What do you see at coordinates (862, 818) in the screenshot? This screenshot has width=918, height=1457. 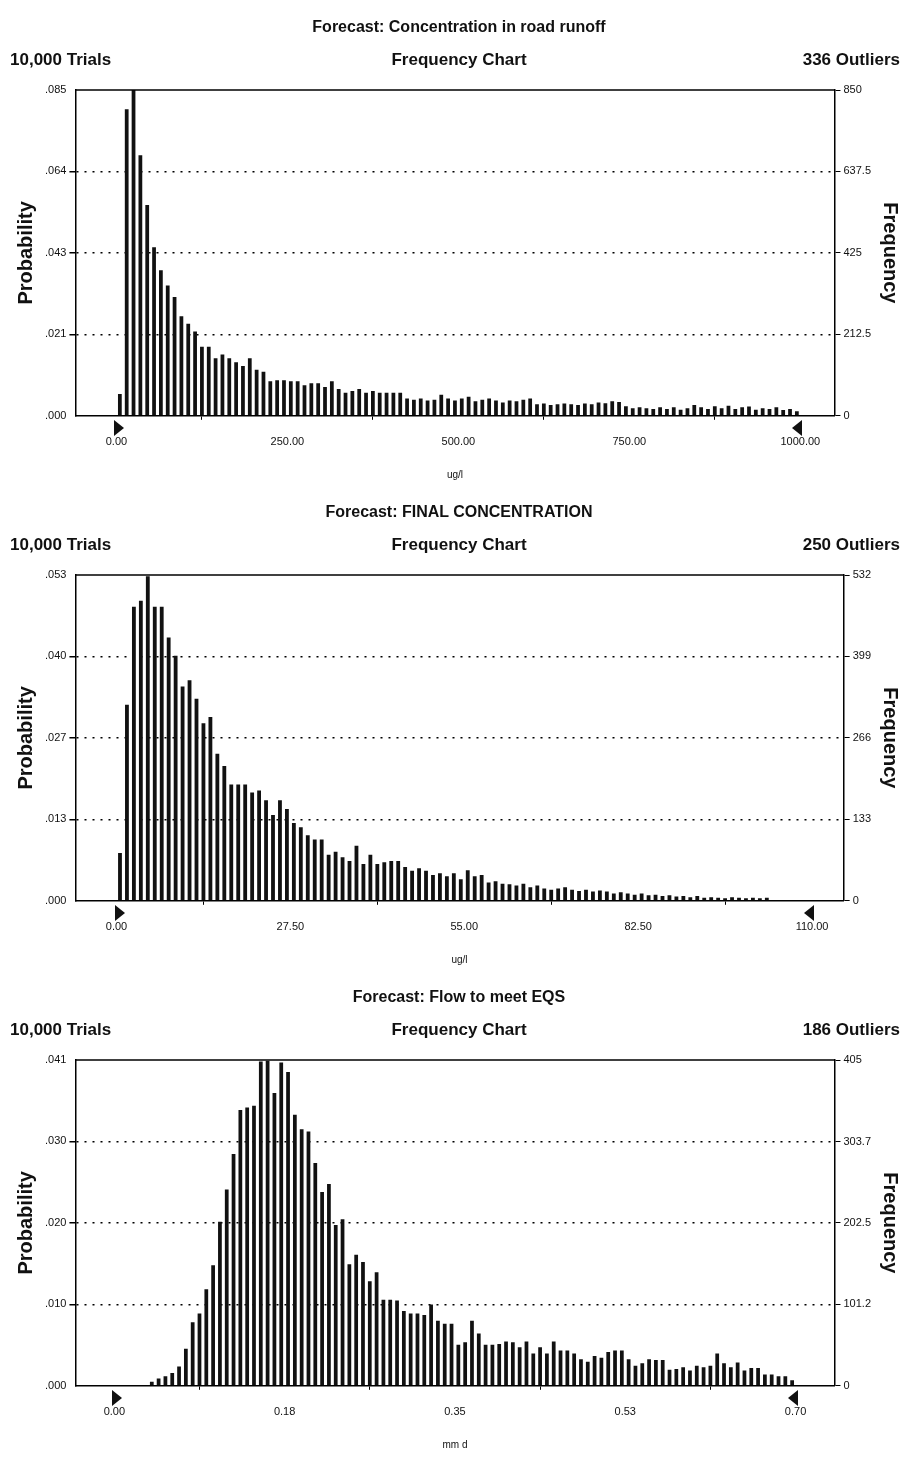 I see `y2-tick-label: 133` at bounding box center [862, 818].